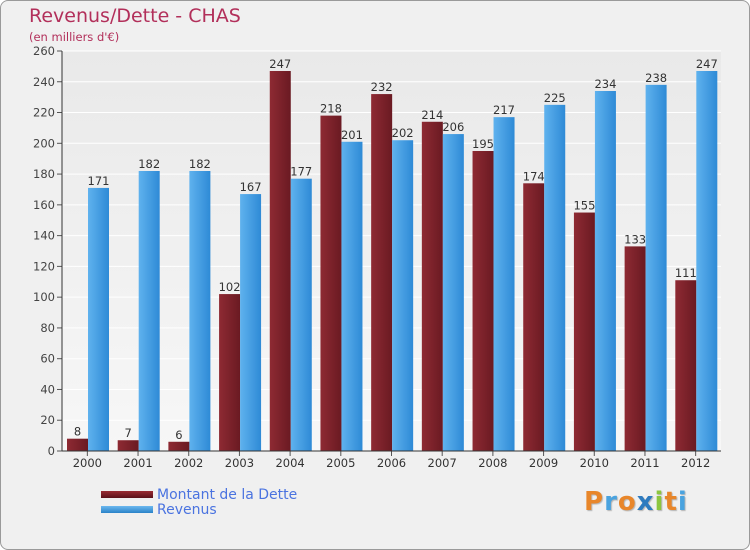 The height and width of the screenshot is (550, 750). I want to click on logo-letter: o, so click(627, 502).